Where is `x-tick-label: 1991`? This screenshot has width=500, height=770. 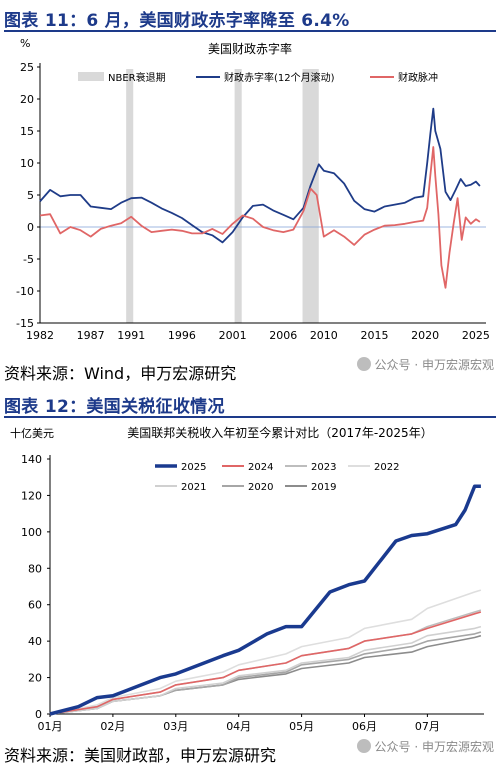
x-tick-label: 1991 is located at coordinates (131, 335).